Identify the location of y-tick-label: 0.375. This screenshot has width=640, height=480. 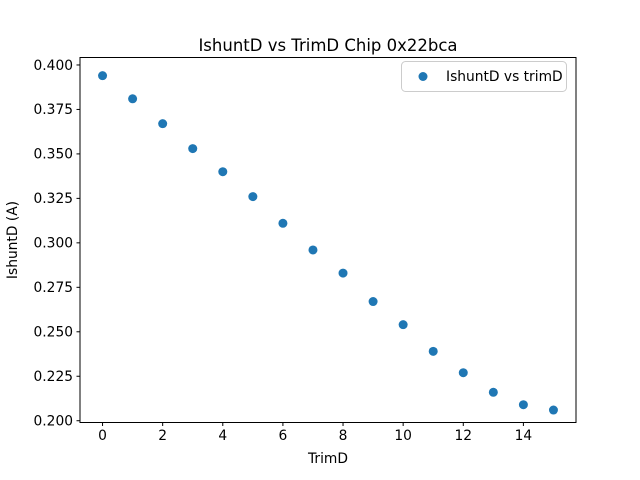
(54, 110).